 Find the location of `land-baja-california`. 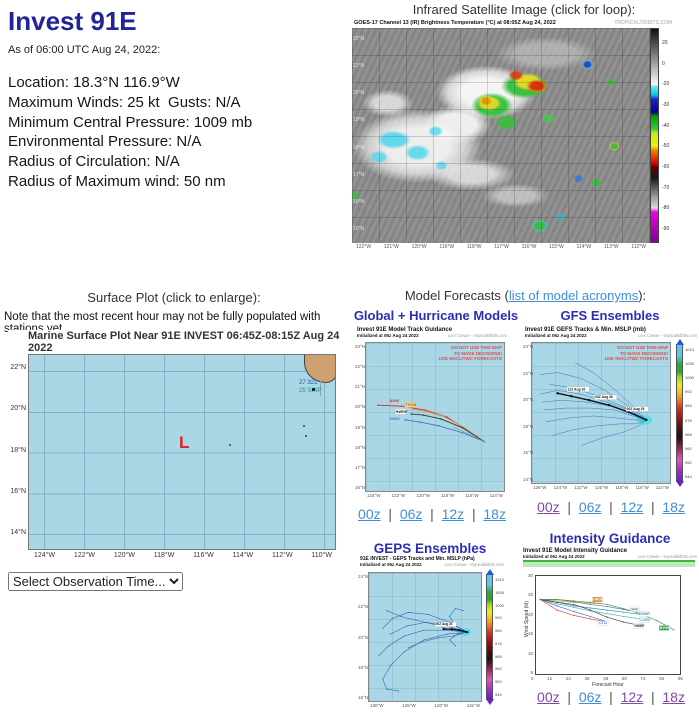

land-baja-california is located at coordinates (319, 369).